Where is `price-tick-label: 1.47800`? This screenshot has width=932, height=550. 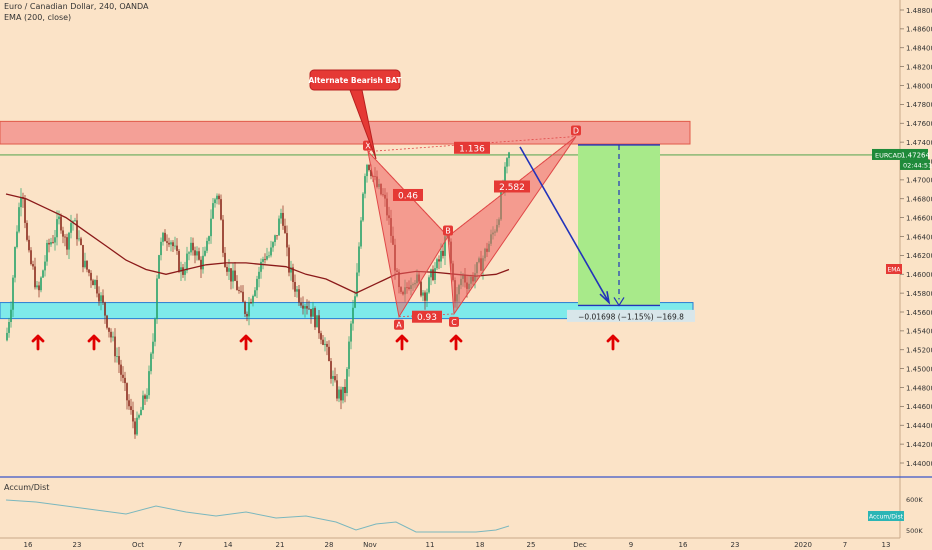 price-tick-label: 1.47800 is located at coordinates (919, 105).